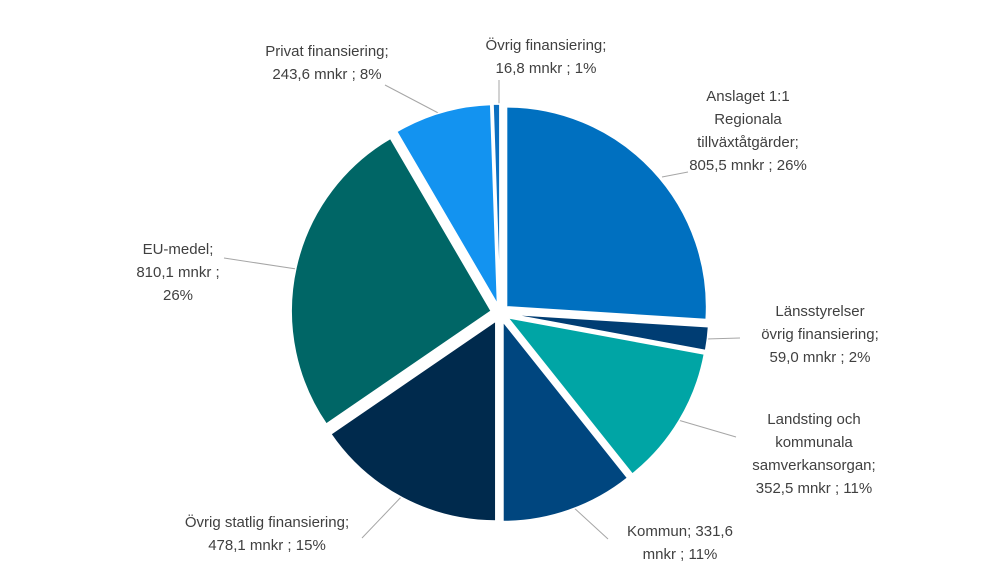  What do you see at coordinates (546, 45) in the screenshot?
I see `data-label-line: Övrig finansiering;` at bounding box center [546, 45].